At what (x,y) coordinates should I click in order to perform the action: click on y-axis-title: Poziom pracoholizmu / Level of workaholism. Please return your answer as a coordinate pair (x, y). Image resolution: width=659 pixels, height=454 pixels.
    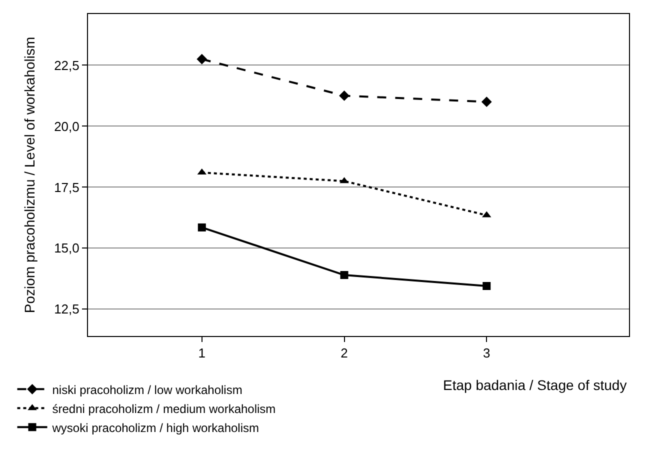
    Looking at the image, I should click on (30, 175).